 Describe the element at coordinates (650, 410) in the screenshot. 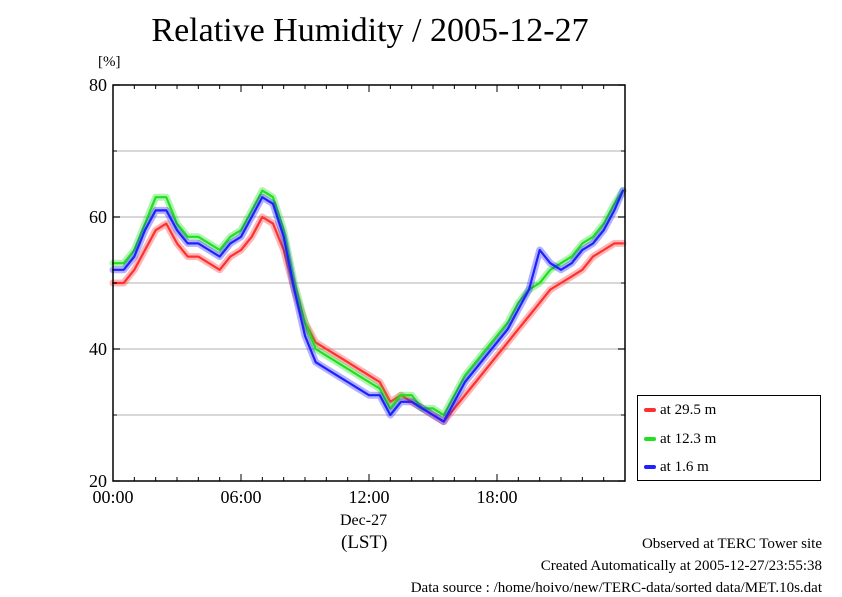

I see `legend-swatch-red` at that location.